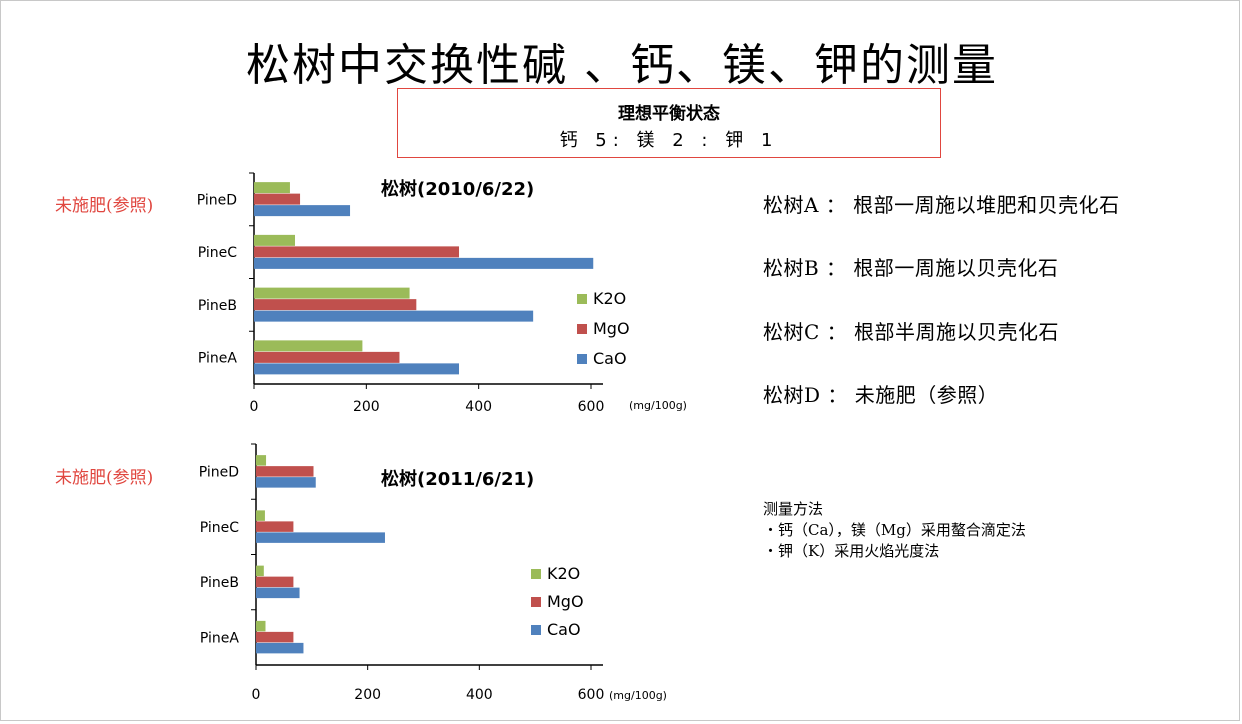  What do you see at coordinates (565, 601) in the screenshot?
I see `legend-label-mgo-2011: MgO` at bounding box center [565, 601].